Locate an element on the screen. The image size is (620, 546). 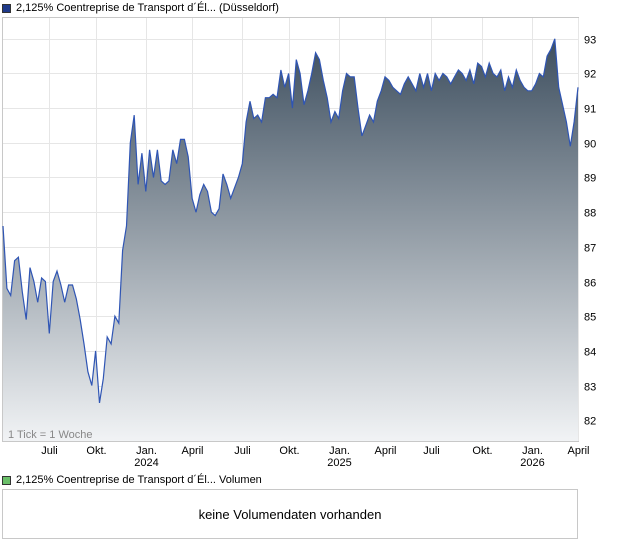
y-tick-label: 84 is located at coordinates (590, 353).